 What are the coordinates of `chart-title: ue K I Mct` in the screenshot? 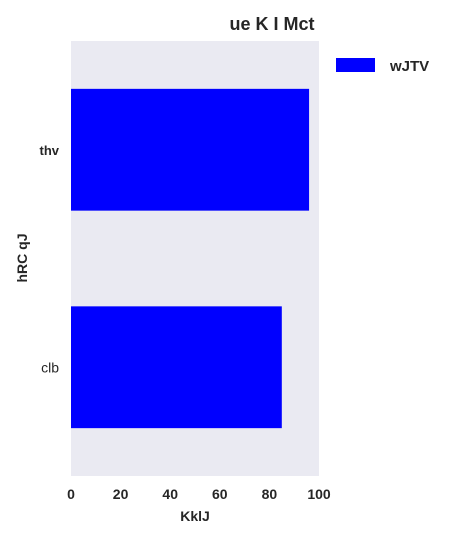 It's located at (271, 24).